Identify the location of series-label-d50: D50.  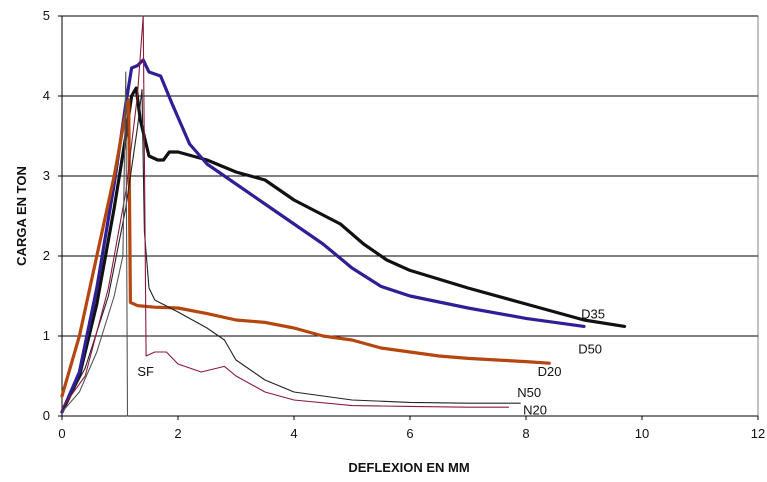
(590, 349).